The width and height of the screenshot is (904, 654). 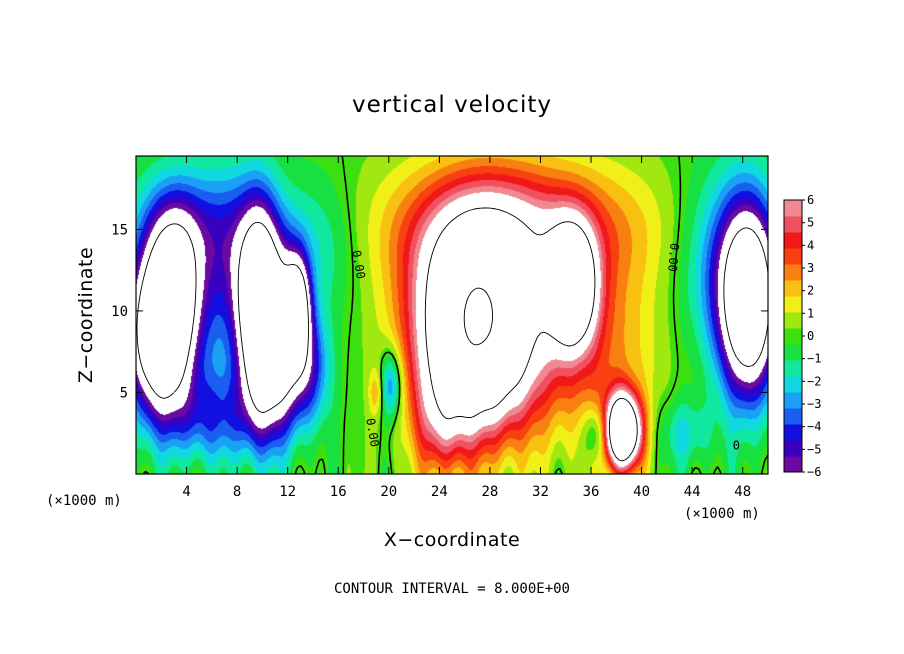 What do you see at coordinates (814, 359) in the screenshot?
I see `colorbar-tick-label: −1` at bounding box center [814, 359].